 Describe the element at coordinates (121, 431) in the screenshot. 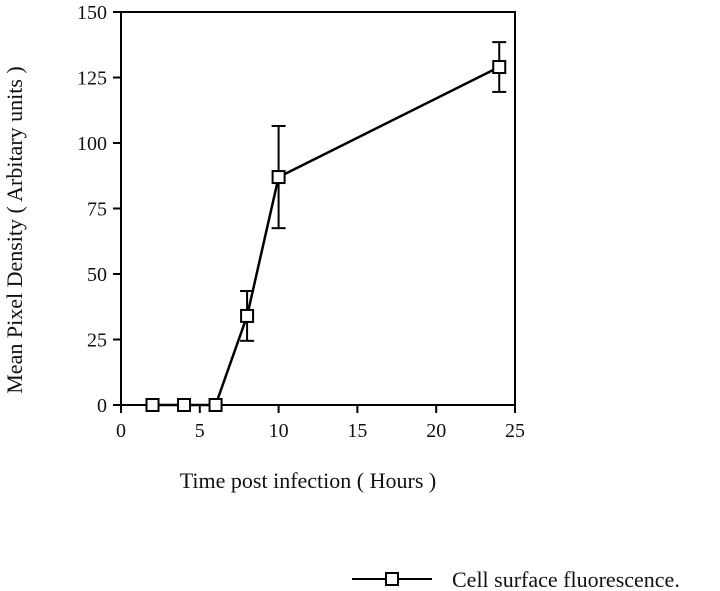

I see `x-tick-label: 0` at that location.